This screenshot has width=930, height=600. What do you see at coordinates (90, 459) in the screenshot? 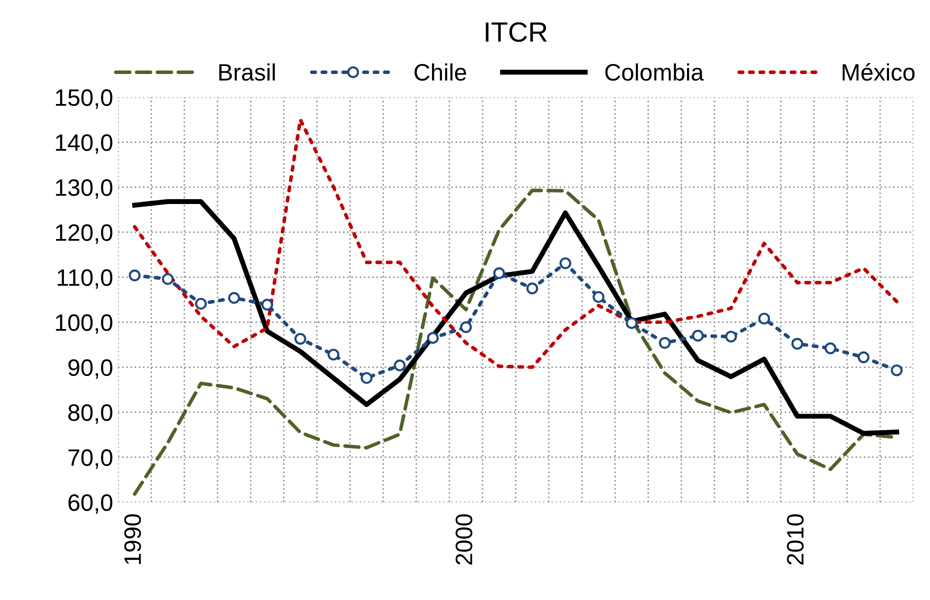
I see `y-tick-label: 70,0` at bounding box center [90, 459].